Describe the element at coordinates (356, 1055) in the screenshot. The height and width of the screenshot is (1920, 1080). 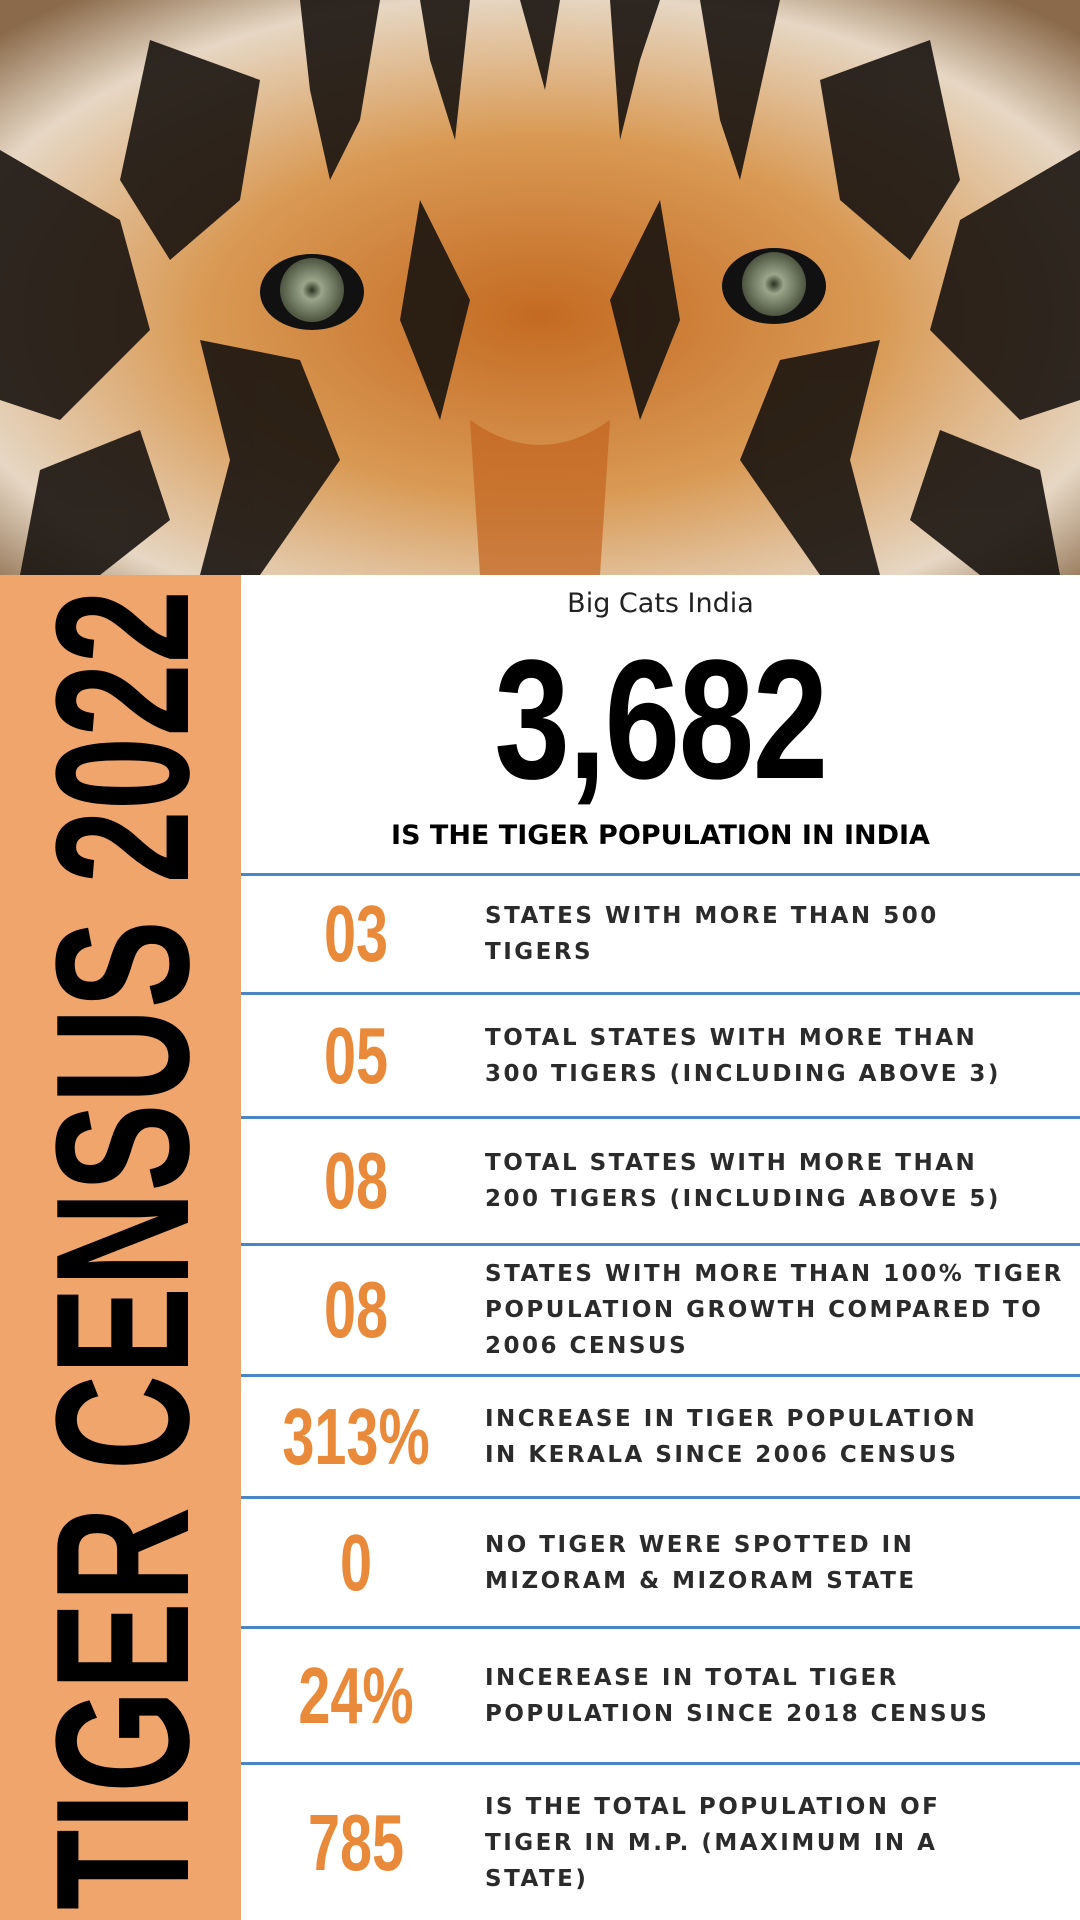
I see `stat-number: 05` at that location.